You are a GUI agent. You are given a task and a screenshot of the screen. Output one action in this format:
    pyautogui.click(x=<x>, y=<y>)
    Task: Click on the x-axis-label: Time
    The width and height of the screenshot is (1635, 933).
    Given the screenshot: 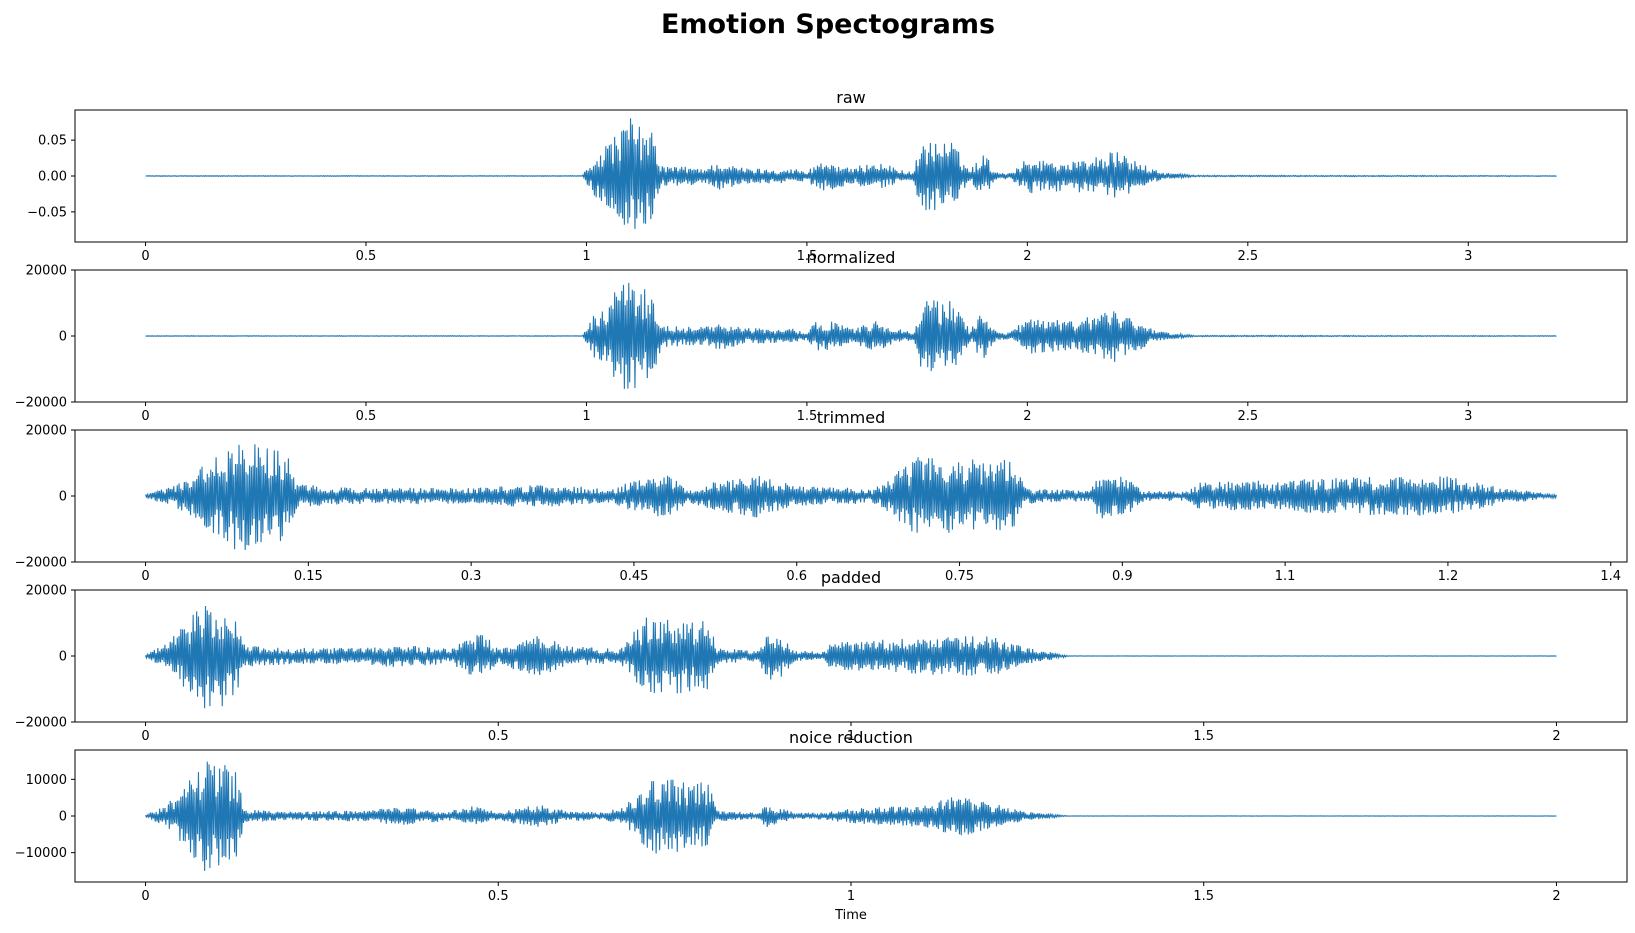 What is the action you would take?
    pyautogui.click(x=850, y=915)
    